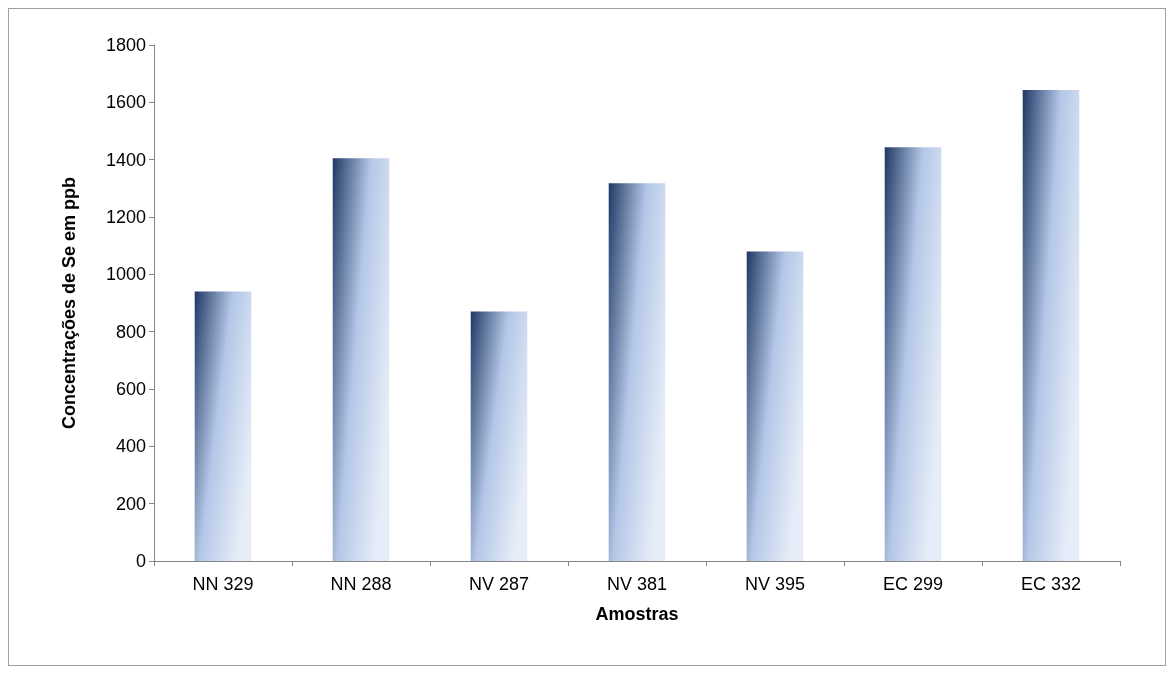 The width and height of the screenshot is (1174, 674). What do you see at coordinates (125, 159) in the screenshot?
I see `y-tick-label: 1400` at bounding box center [125, 159].